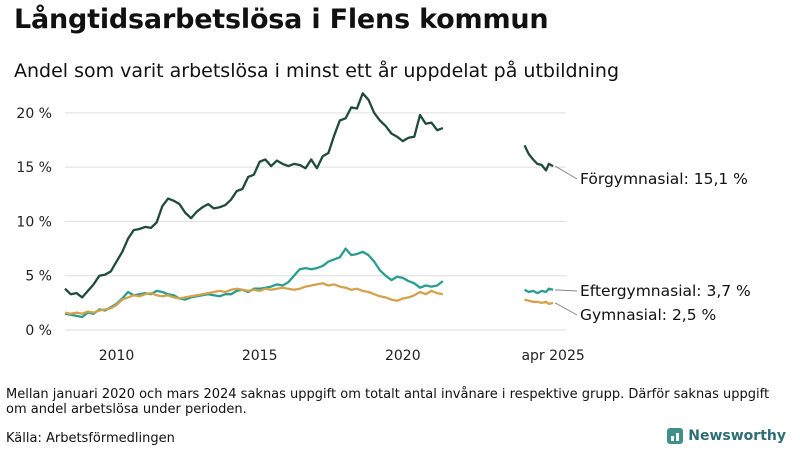 The width and height of the screenshot is (800, 450). Describe the element at coordinates (675, 436) in the screenshot. I see `bar-chart-icon` at that location.